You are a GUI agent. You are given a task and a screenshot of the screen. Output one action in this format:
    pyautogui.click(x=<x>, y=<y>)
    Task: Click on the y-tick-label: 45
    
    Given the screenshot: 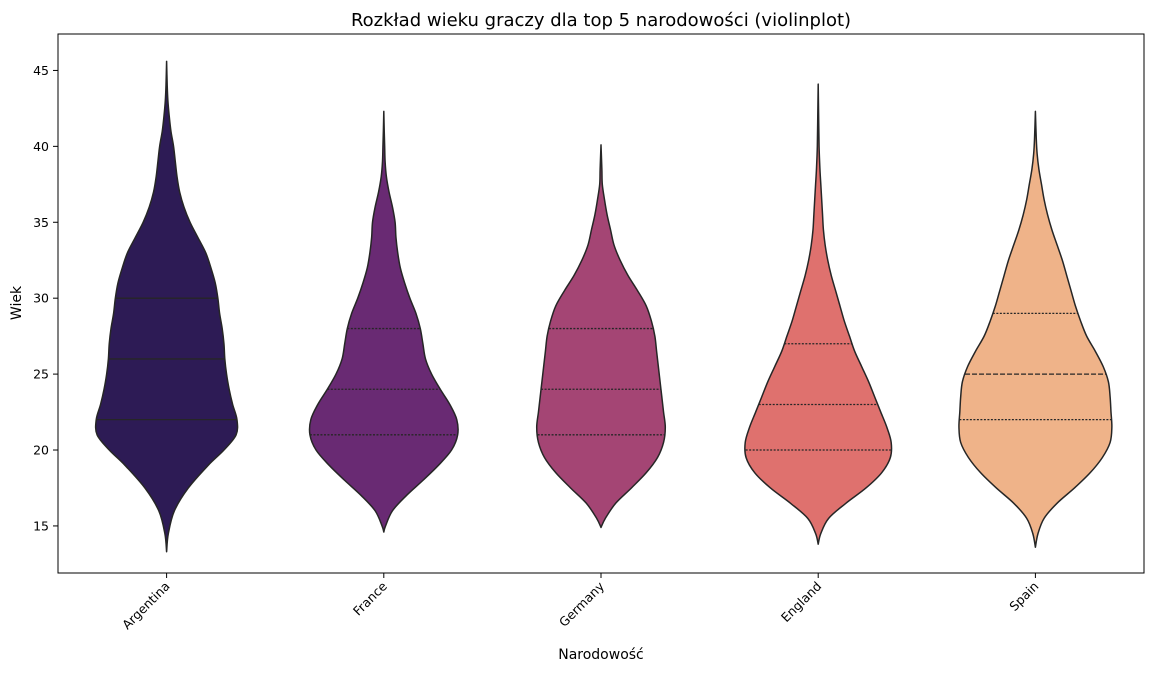 What is the action you would take?
    pyautogui.click(x=41, y=70)
    